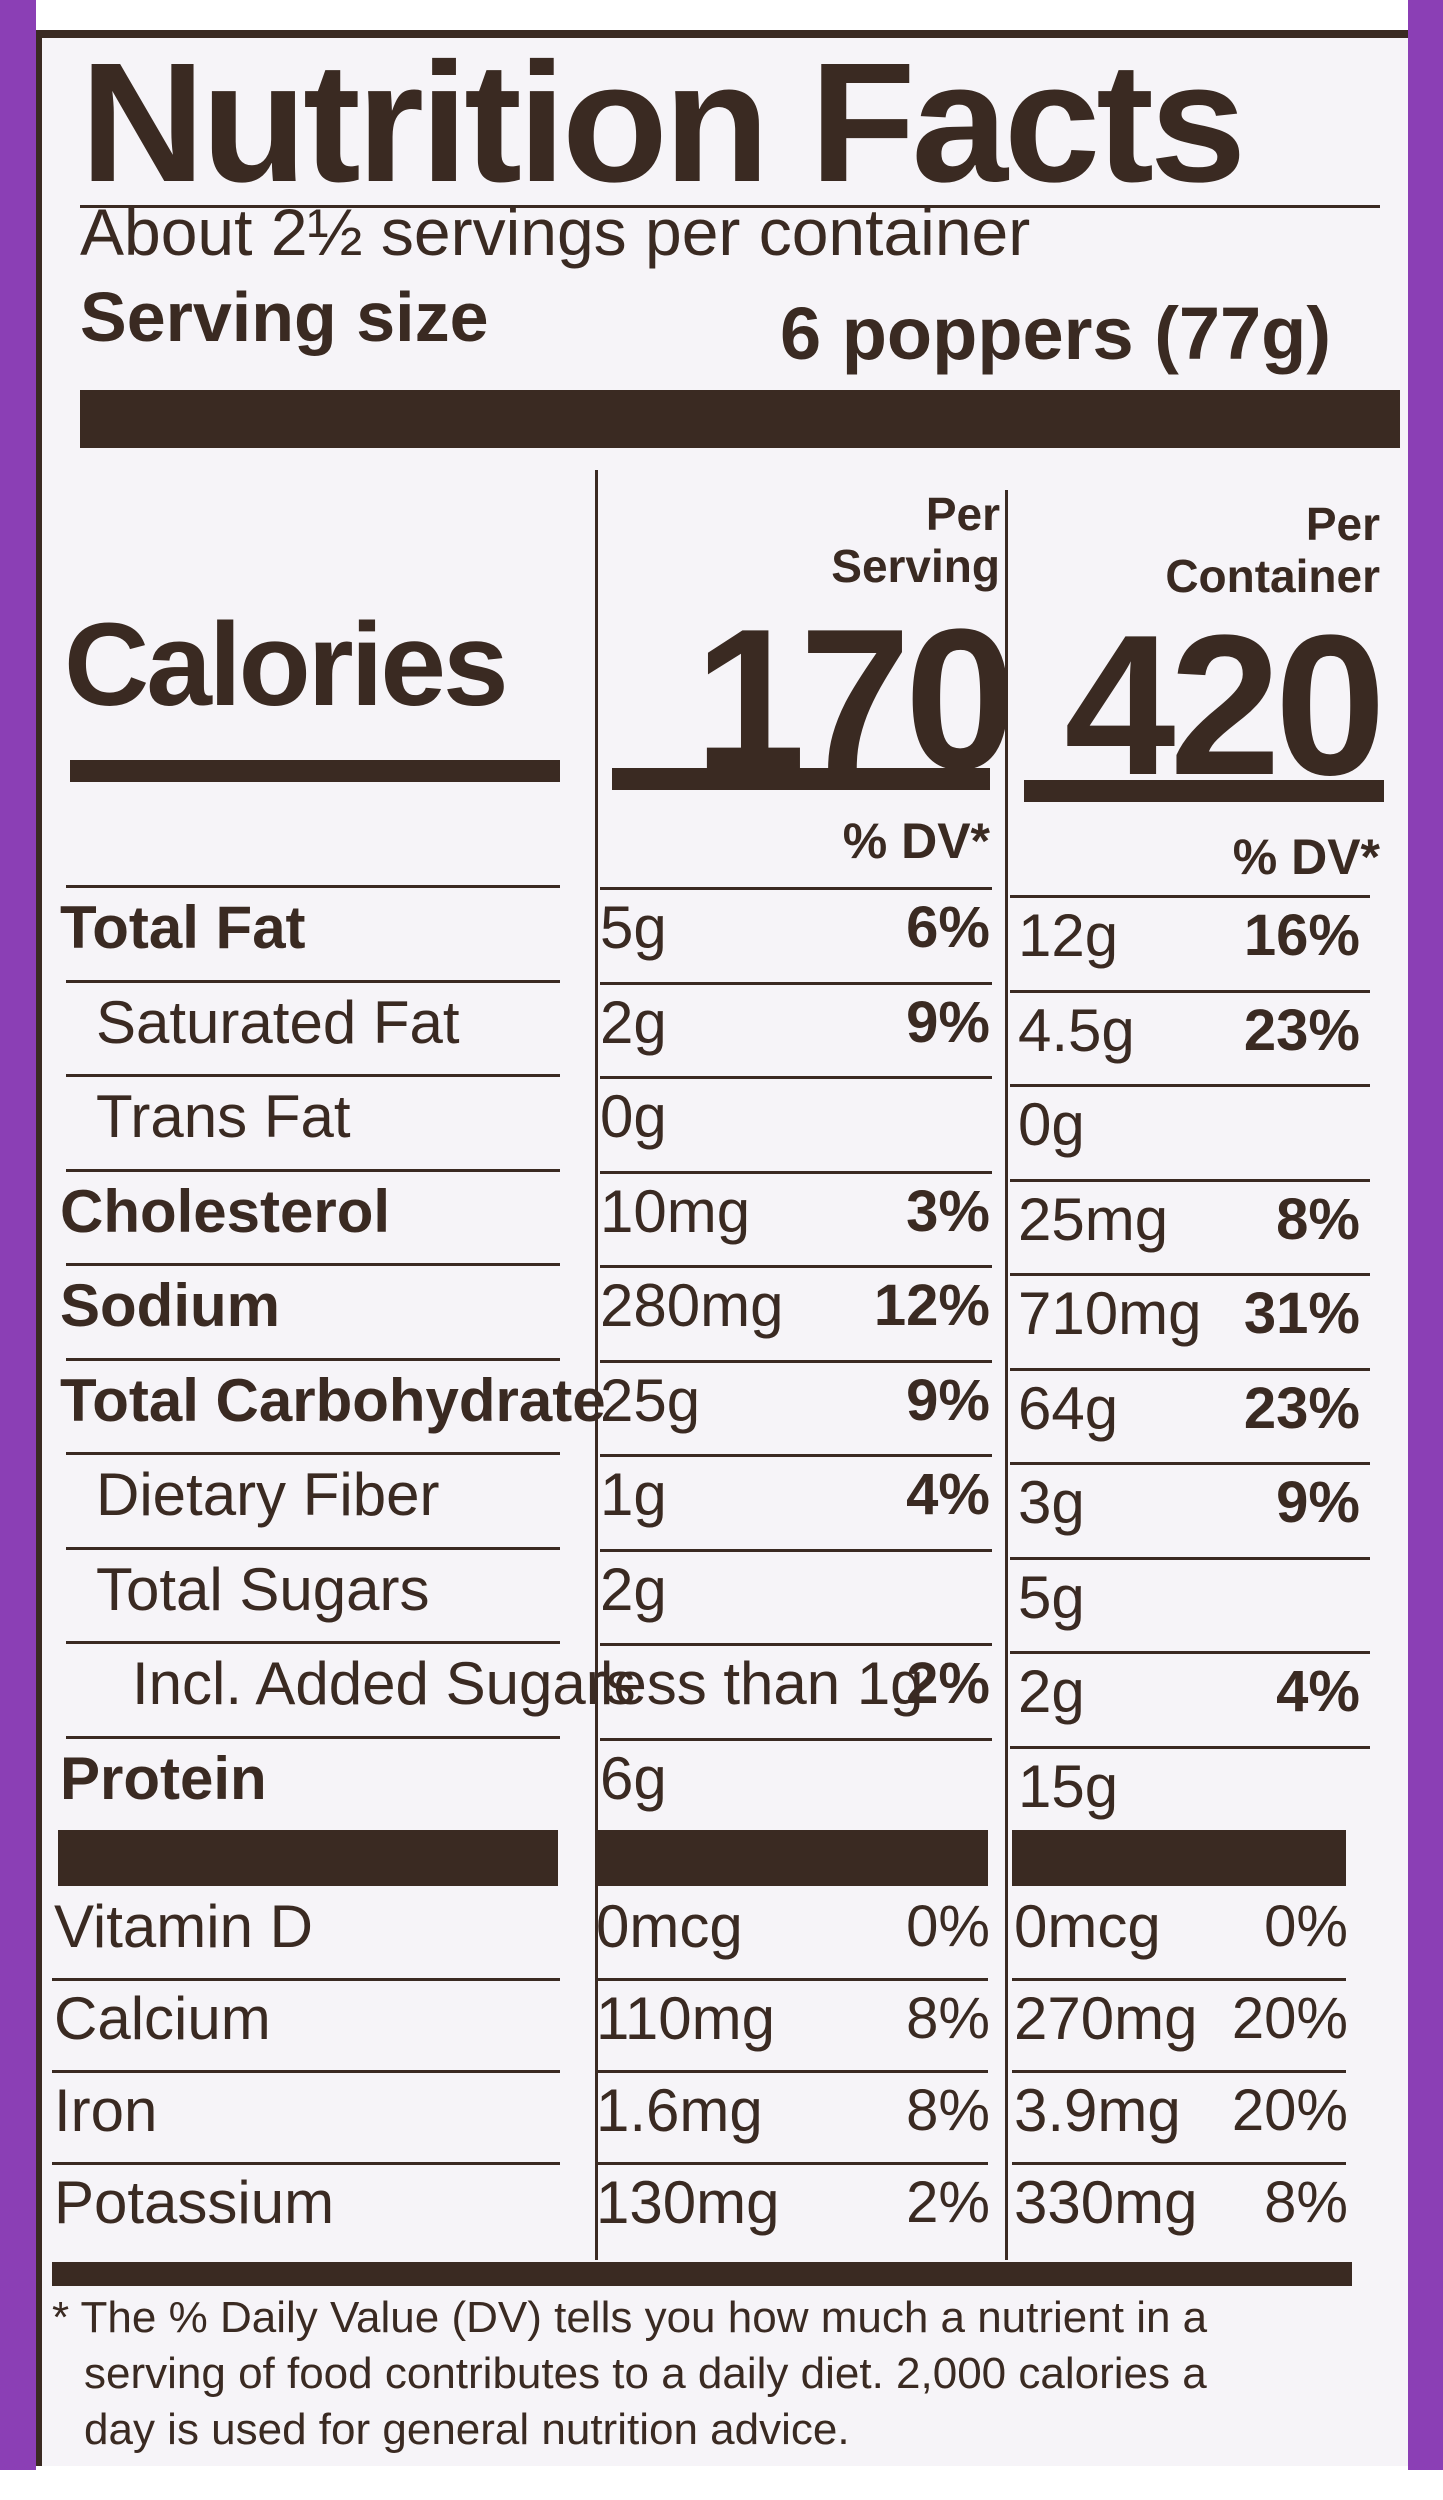 The image size is (1443, 2500). What do you see at coordinates (915, 566) in the screenshot?
I see `col-serving-head-2: Serving` at bounding box center [915, 566].